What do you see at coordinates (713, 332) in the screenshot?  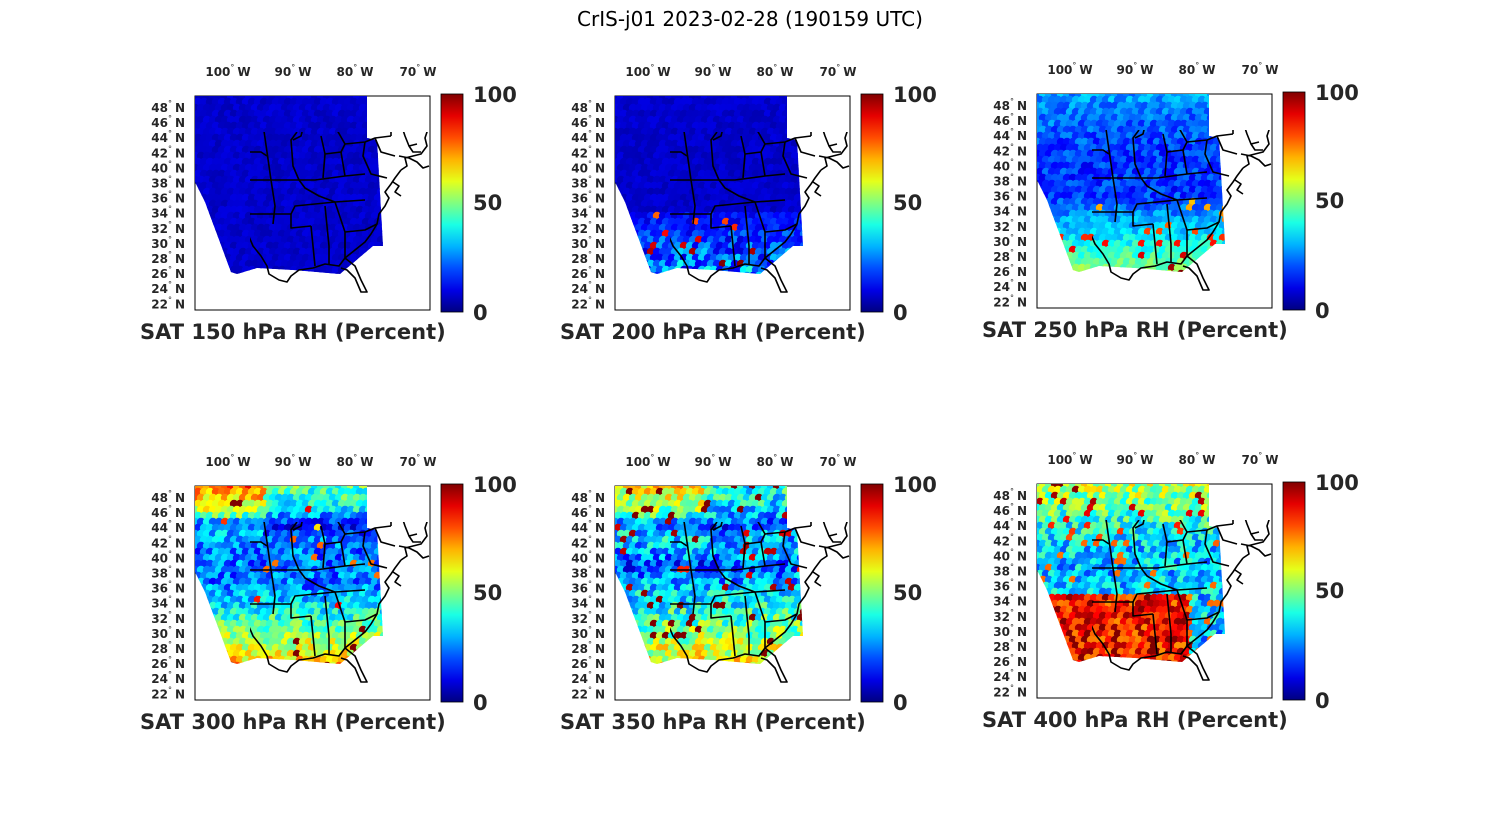 I see `panel-title: SAT 200 hPa RH (Percent)` at bounding box center [713, 332].